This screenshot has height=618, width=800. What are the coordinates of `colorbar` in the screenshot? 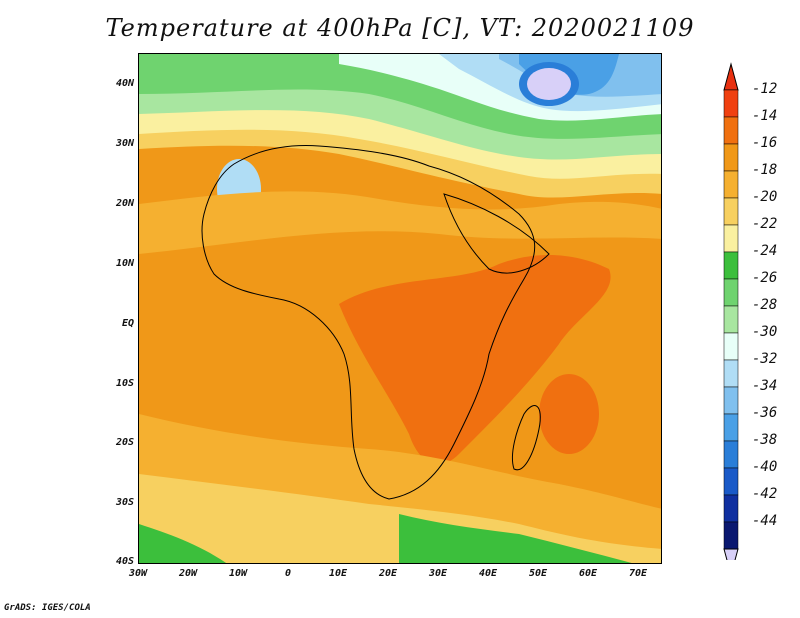 It's located at (731, 311).